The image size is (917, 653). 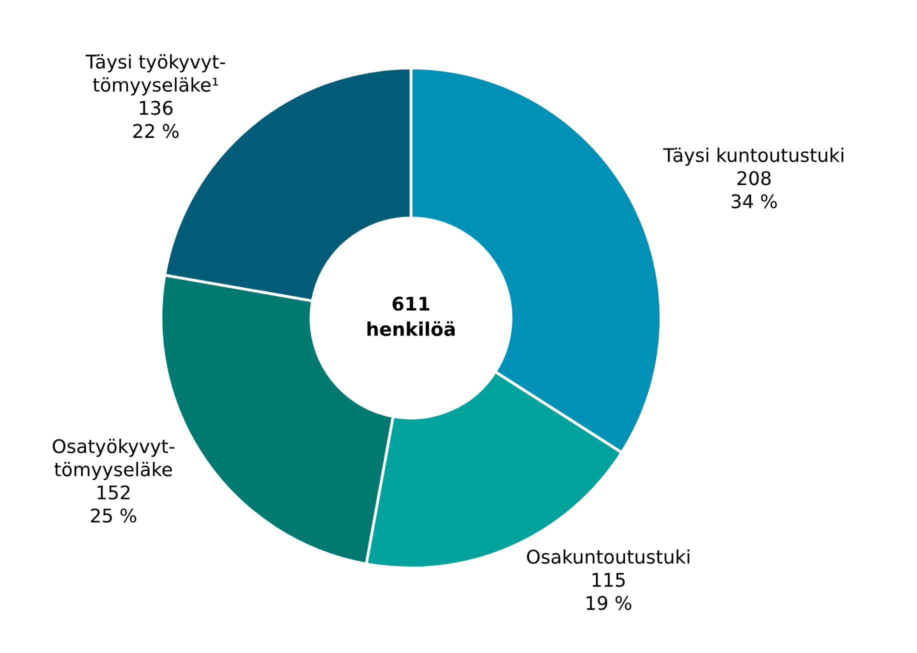 I want to click on slice-label: Täysi kuntoutustuki, so click(x=753, y=157).